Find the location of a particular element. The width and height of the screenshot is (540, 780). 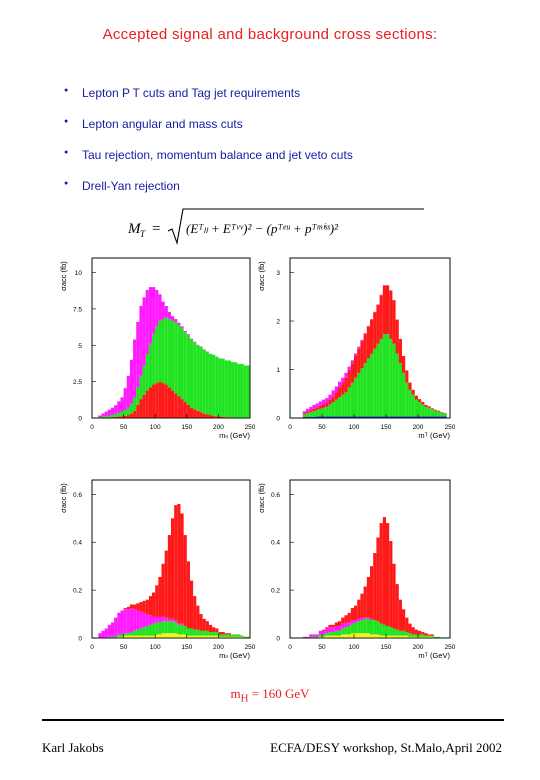

formula-lhs: M is located at coordinates (135, 229).